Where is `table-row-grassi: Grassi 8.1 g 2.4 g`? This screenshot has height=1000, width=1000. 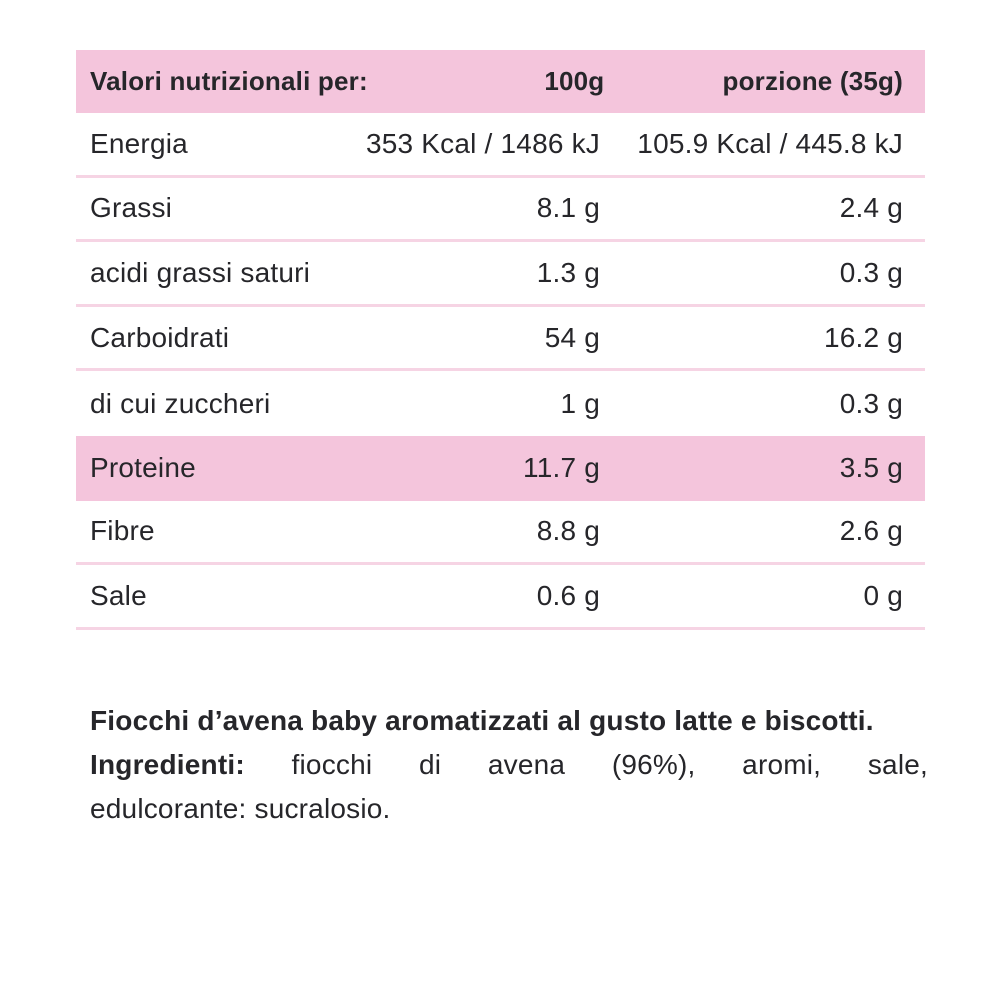
table-row-grassi: Grassi 8.1 g 2.4 g is located at coordinates (500, 210).